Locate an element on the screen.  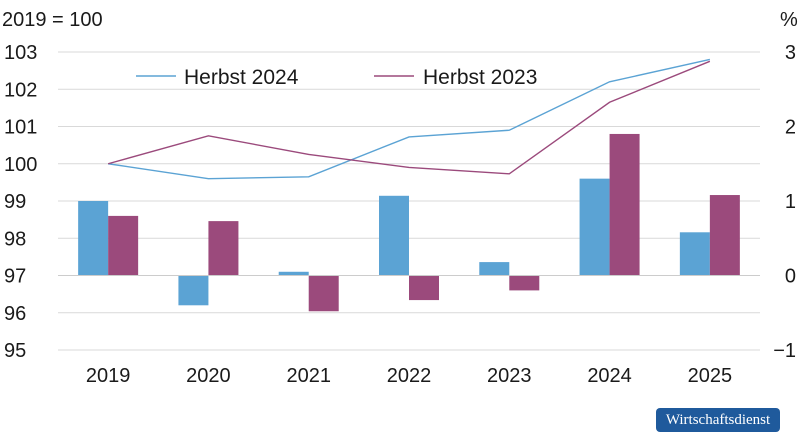
x-tick-2025: 2025 is located at coordinates (710, 376).